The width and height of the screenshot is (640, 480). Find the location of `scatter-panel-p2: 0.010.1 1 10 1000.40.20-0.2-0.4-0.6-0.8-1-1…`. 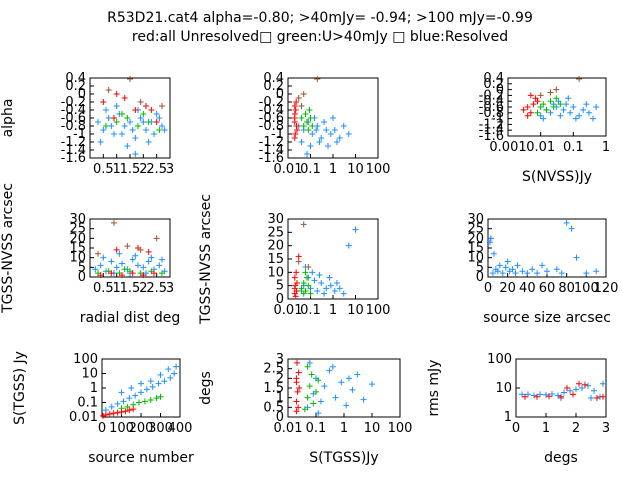

scatter-panel-p2: 0.010.1 1 10 1000.40.20-0.2-0.4-0.6-0.8-1-1… is located at coordinates (325, 124).